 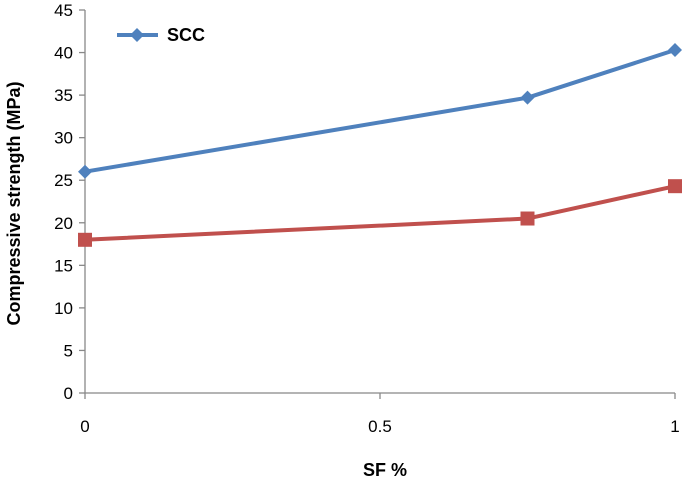 What do you see at coordinates (63, 180) in the screenshot?
I see `y-tick-label: 25` at bounding box center [63, 180].